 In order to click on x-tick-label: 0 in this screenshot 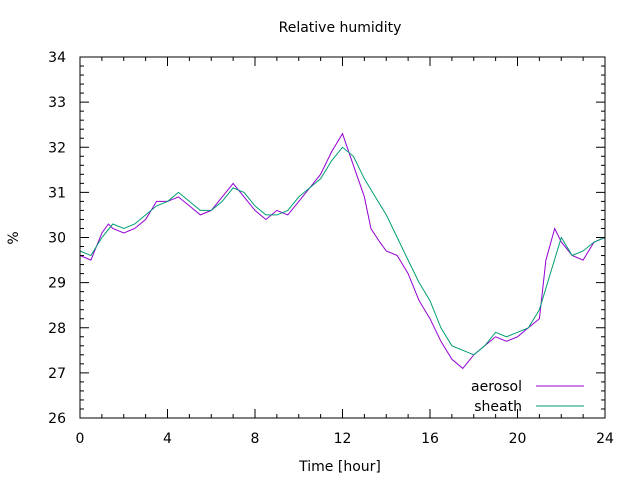, I will do `click(80, 439)`.